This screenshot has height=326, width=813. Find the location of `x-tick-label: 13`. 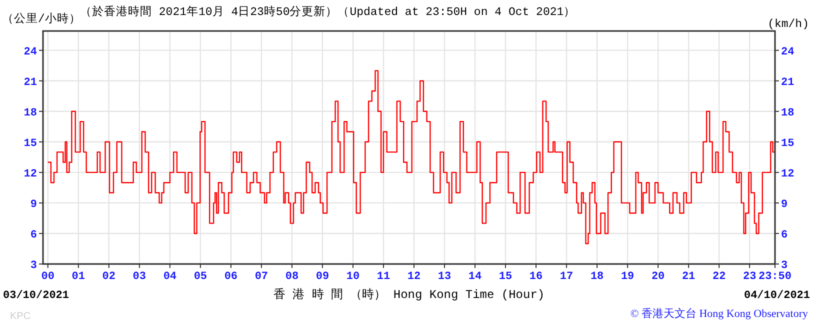

x-tick-label: 13 is located at coordinates (445, 277).